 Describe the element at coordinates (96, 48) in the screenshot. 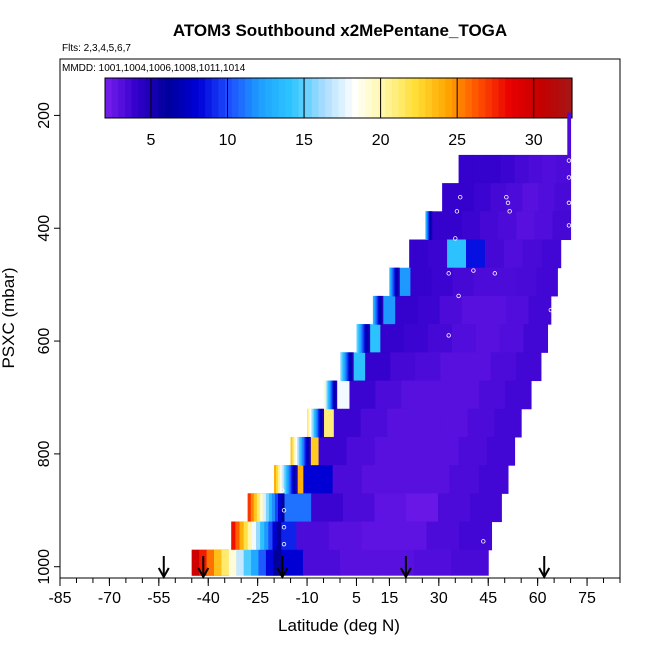

I see `flights-label: Flts: 2,3,4,5,6,7` at that location.